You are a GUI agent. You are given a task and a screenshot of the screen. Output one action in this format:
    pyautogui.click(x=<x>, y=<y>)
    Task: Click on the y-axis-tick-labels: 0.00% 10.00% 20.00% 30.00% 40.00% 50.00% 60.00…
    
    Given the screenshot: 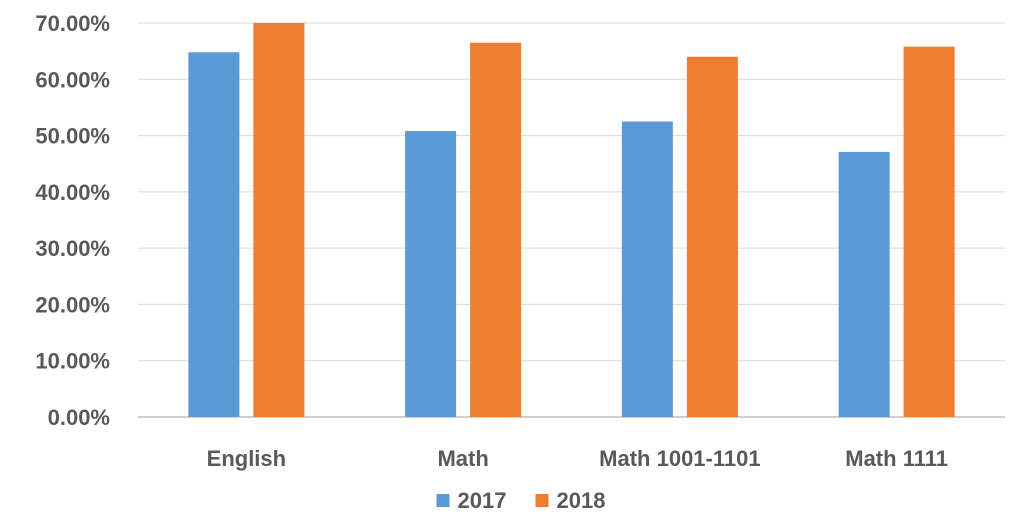 What is the action you would take?
    pyautogui.click(x=72, y=220)
    